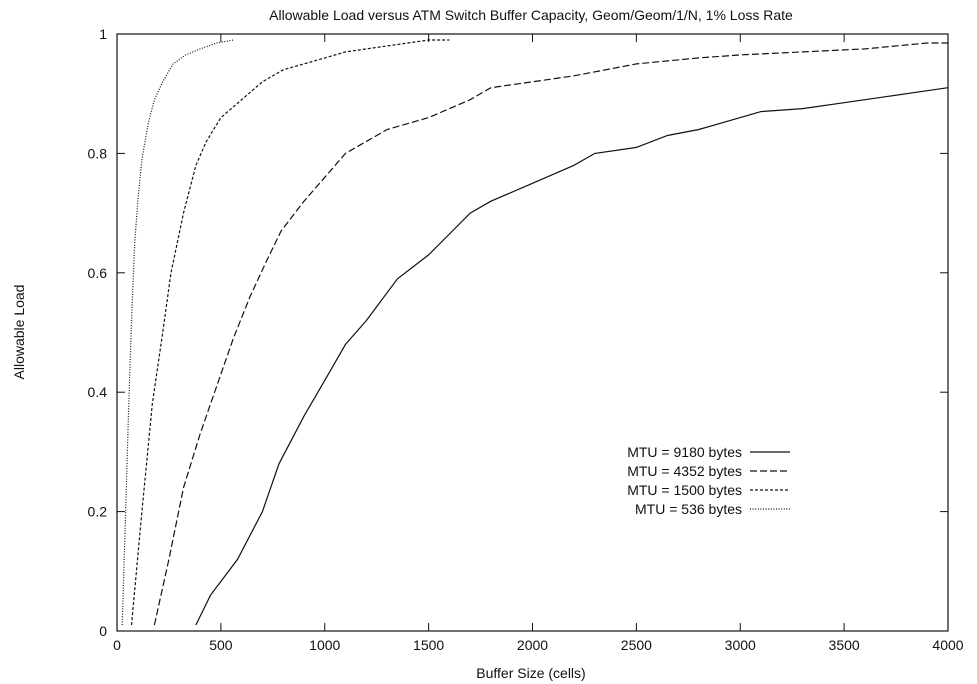 This screenshot has width=977, height=684. I want to click on legend-label: MTU = 1500 bytes, so click(684, 490).